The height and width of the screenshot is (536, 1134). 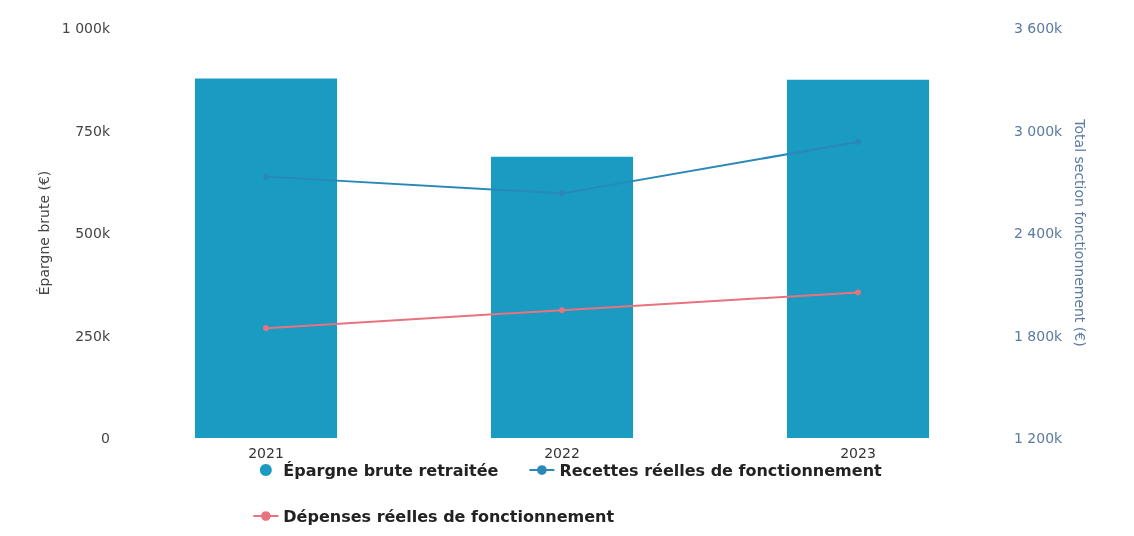 What do you see at coordinates (1039, 130) in the screenshot?
I see `y2-tick-label: 3 000k` at bounding box center [1039, 130].